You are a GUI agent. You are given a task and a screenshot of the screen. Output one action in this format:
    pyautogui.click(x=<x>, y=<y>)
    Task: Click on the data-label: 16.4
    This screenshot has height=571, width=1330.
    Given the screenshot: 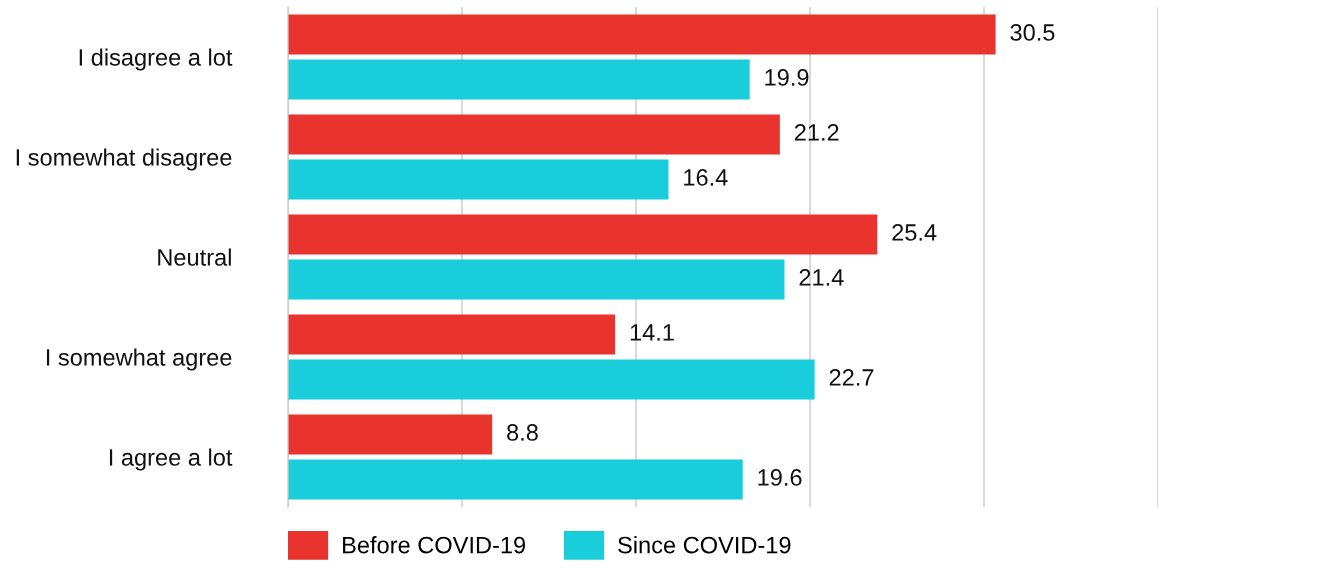 What is the action you would take?
    pyautogui.click(x=706, y=177)
    